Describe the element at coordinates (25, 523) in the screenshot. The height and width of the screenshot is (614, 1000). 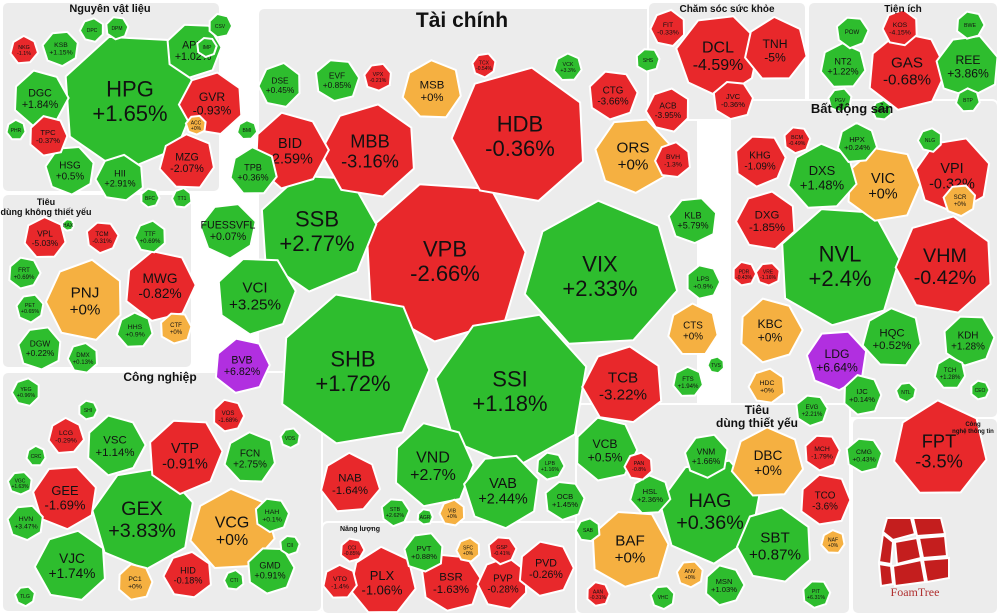
I see `cell-hvn` at that location.